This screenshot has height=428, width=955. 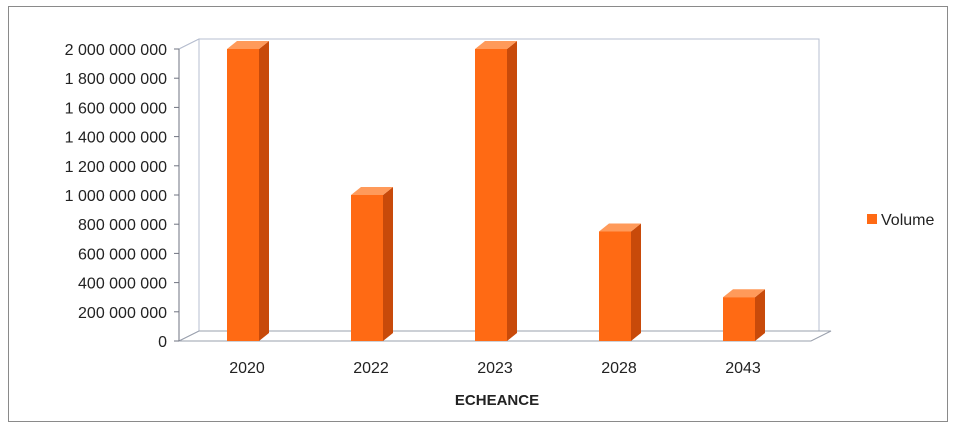 I want to click on legend: Volume, so click(x=900, y=220).